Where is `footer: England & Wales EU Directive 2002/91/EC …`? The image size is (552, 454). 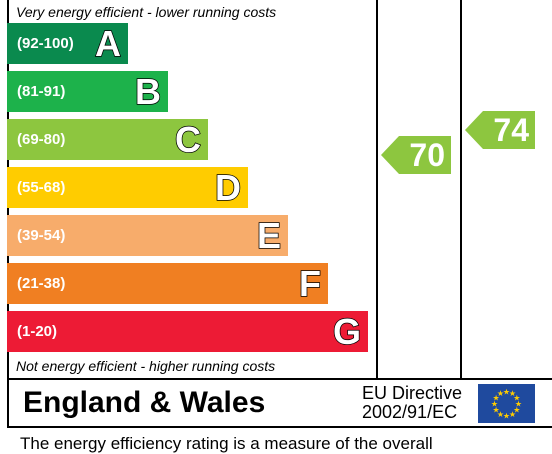 footer: England & Wales EU Directive 2002/91/EC … is located at coordinates (279, 404).